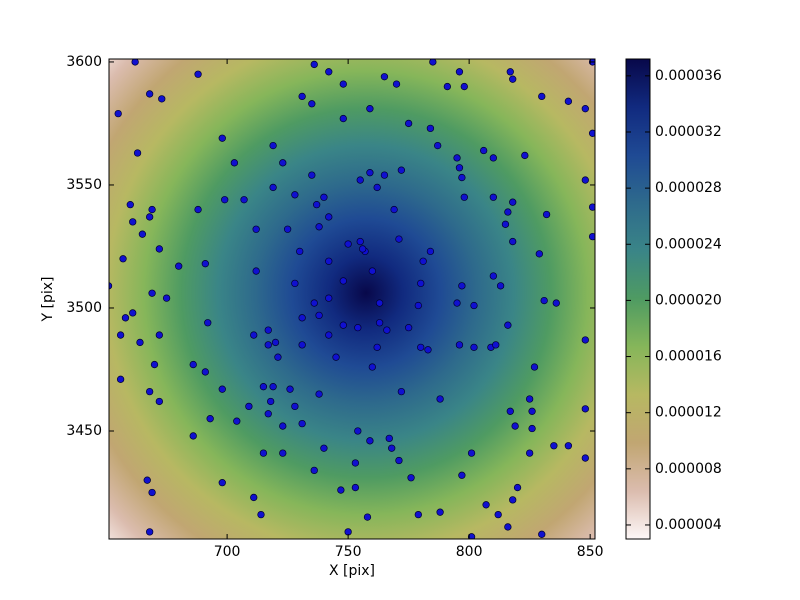 Image resolution: width=800 pixels, height=600 pixels. Describe the element at coordinates (688, 244) in the screenshot. I see `colorbar-tick-label: 0.000024` at that location.